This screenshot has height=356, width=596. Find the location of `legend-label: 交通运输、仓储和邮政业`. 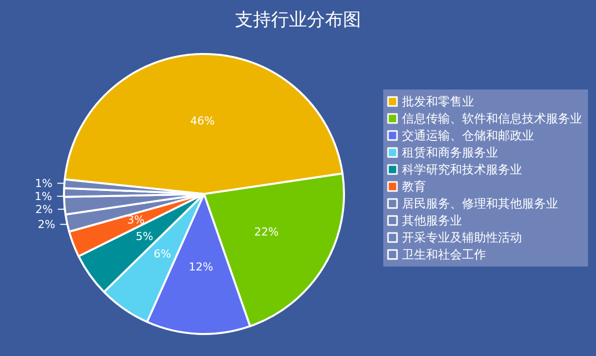

legend-label: 交通运输、仓储和邮政业 is located at coordinates (468, 135).